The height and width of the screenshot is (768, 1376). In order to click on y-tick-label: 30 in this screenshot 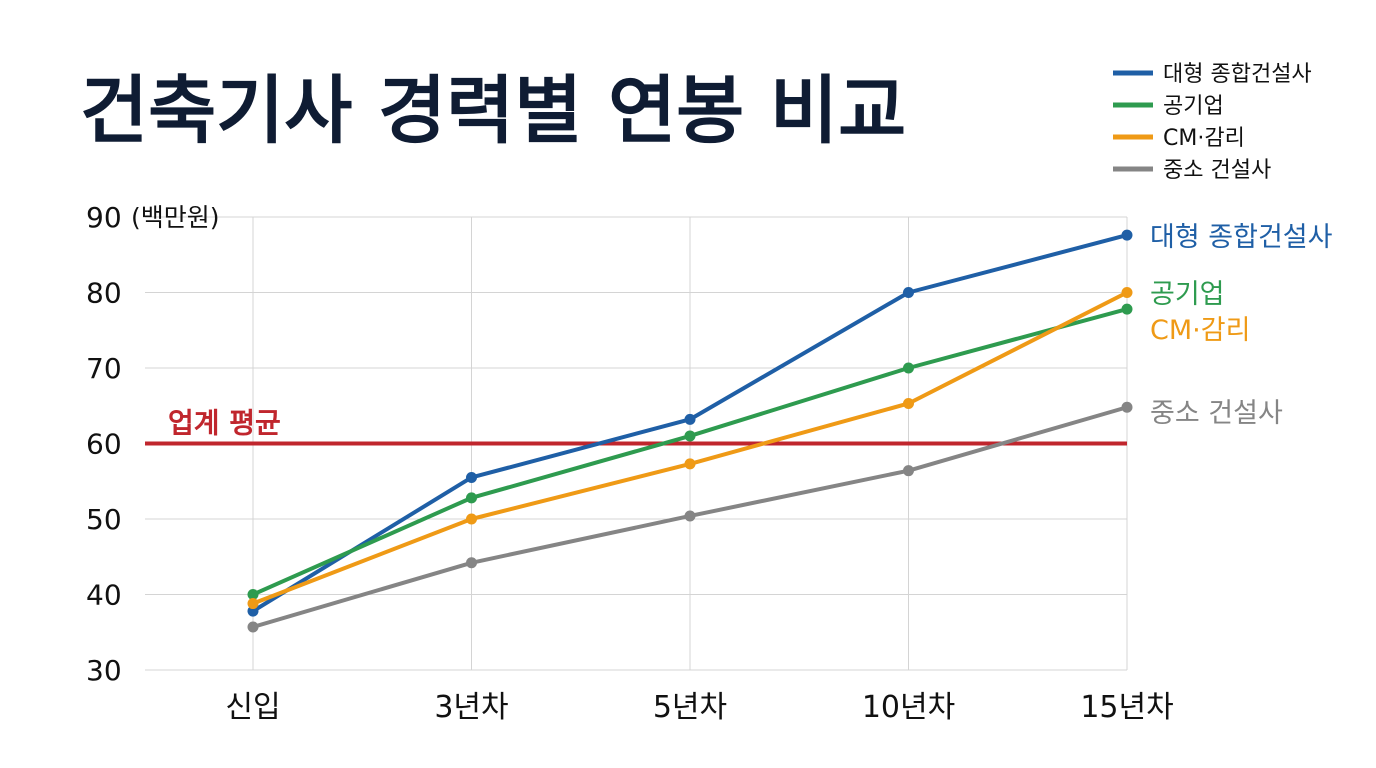, I will do `click(104, 670)`.